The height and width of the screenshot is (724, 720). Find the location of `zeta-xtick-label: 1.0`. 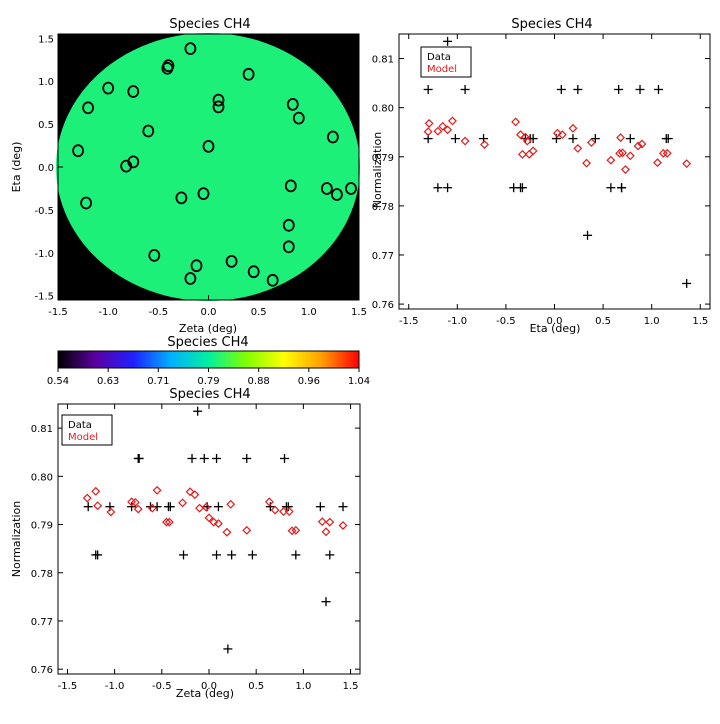

zeta-xtick-label: 1.0 is located at coordinates (303, 686).